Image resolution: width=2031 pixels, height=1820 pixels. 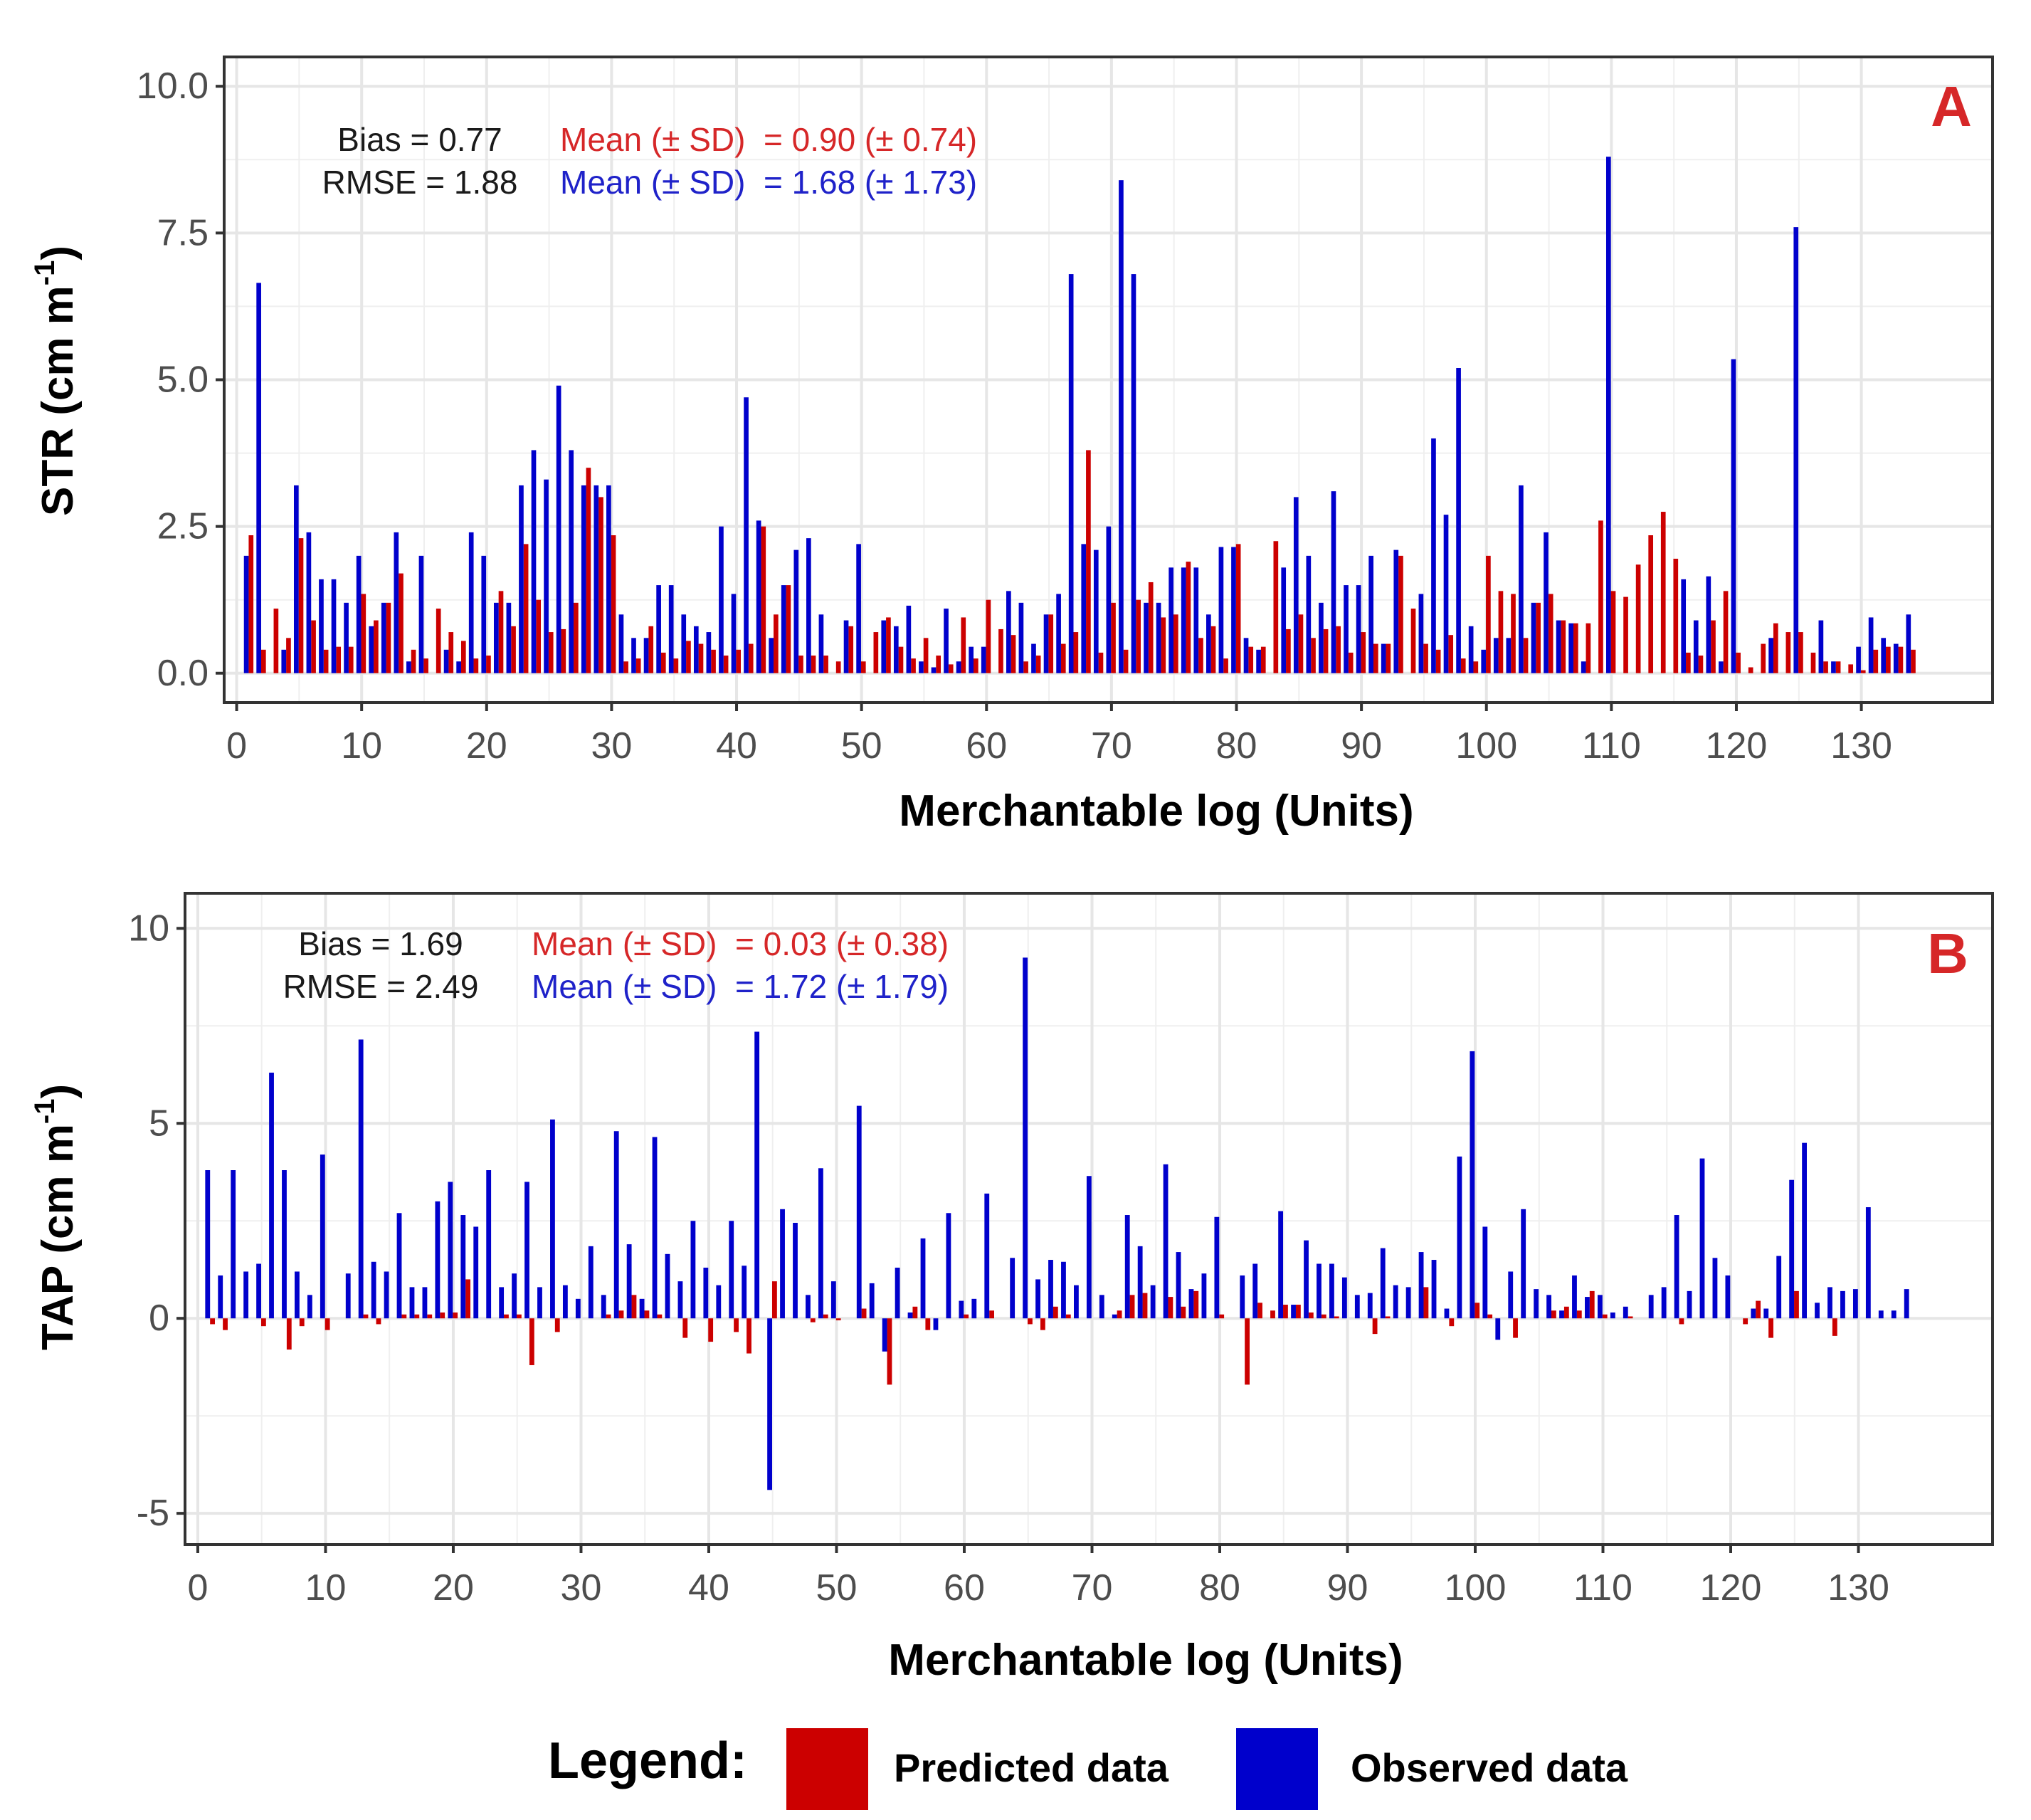 What do you see at coordinates (237, 746) in the screenshot?
I see `panel-a-x-tick-label: 0` at bounding box center [237, 746].